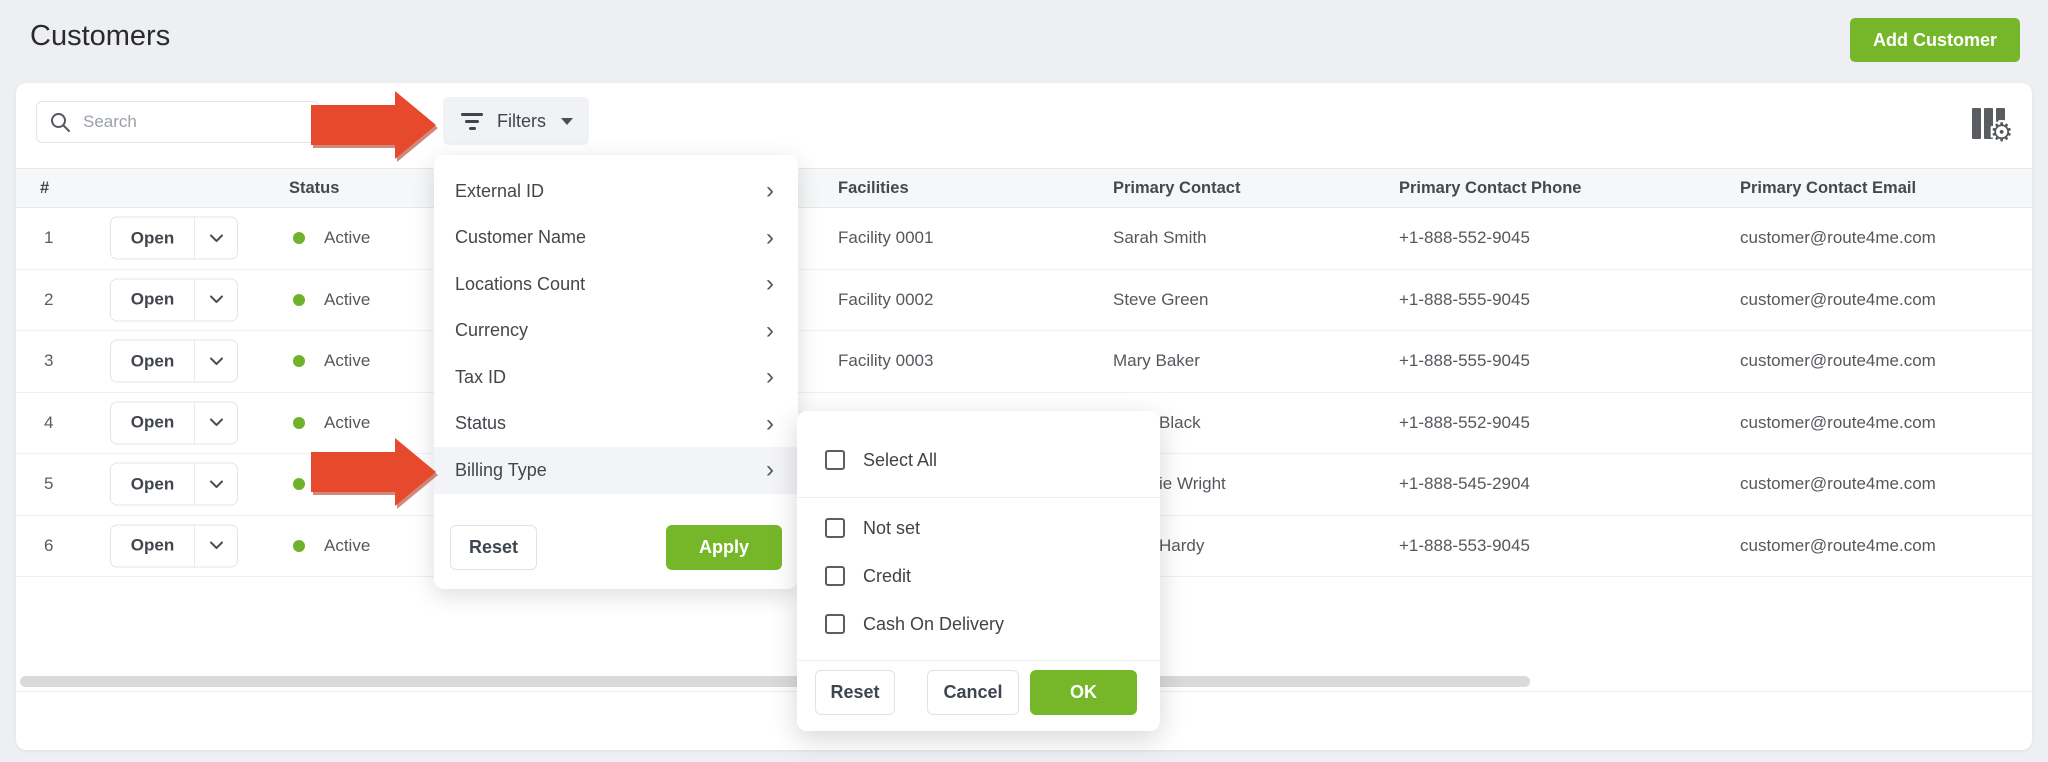  Describe the element at coordinates (973, 692) in the screenshot. I see `popup-cancel-button: Cancel` at that location.